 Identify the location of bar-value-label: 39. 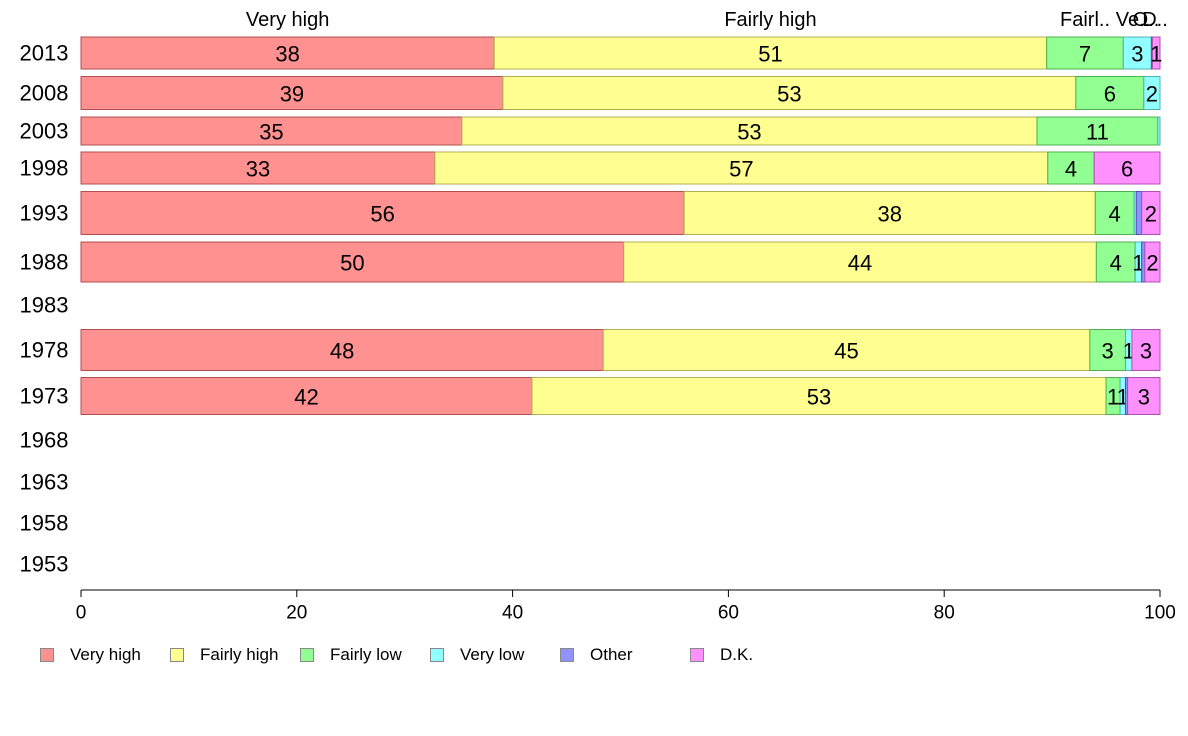
(292, 94).